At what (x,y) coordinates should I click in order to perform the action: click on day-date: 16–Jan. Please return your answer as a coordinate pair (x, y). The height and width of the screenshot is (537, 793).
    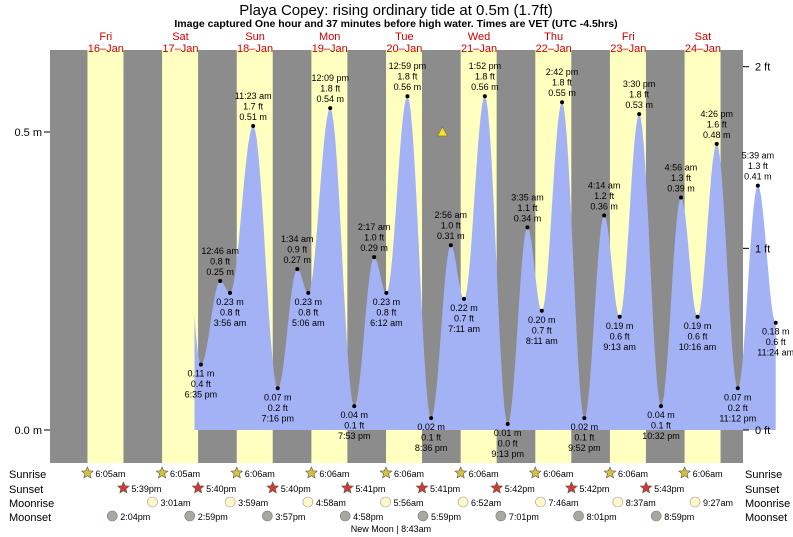
    Looking at the image, I should click on (106, 49).